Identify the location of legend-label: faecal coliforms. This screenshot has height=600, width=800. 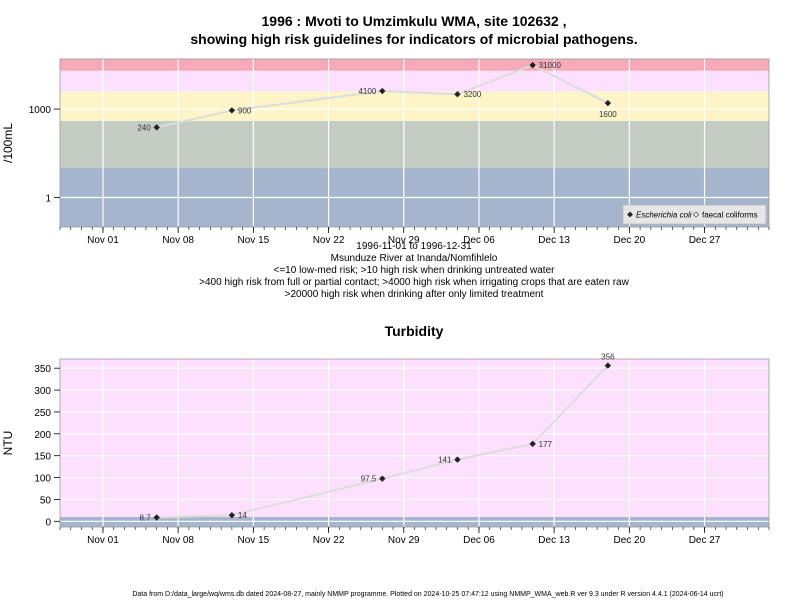
(730, 215).